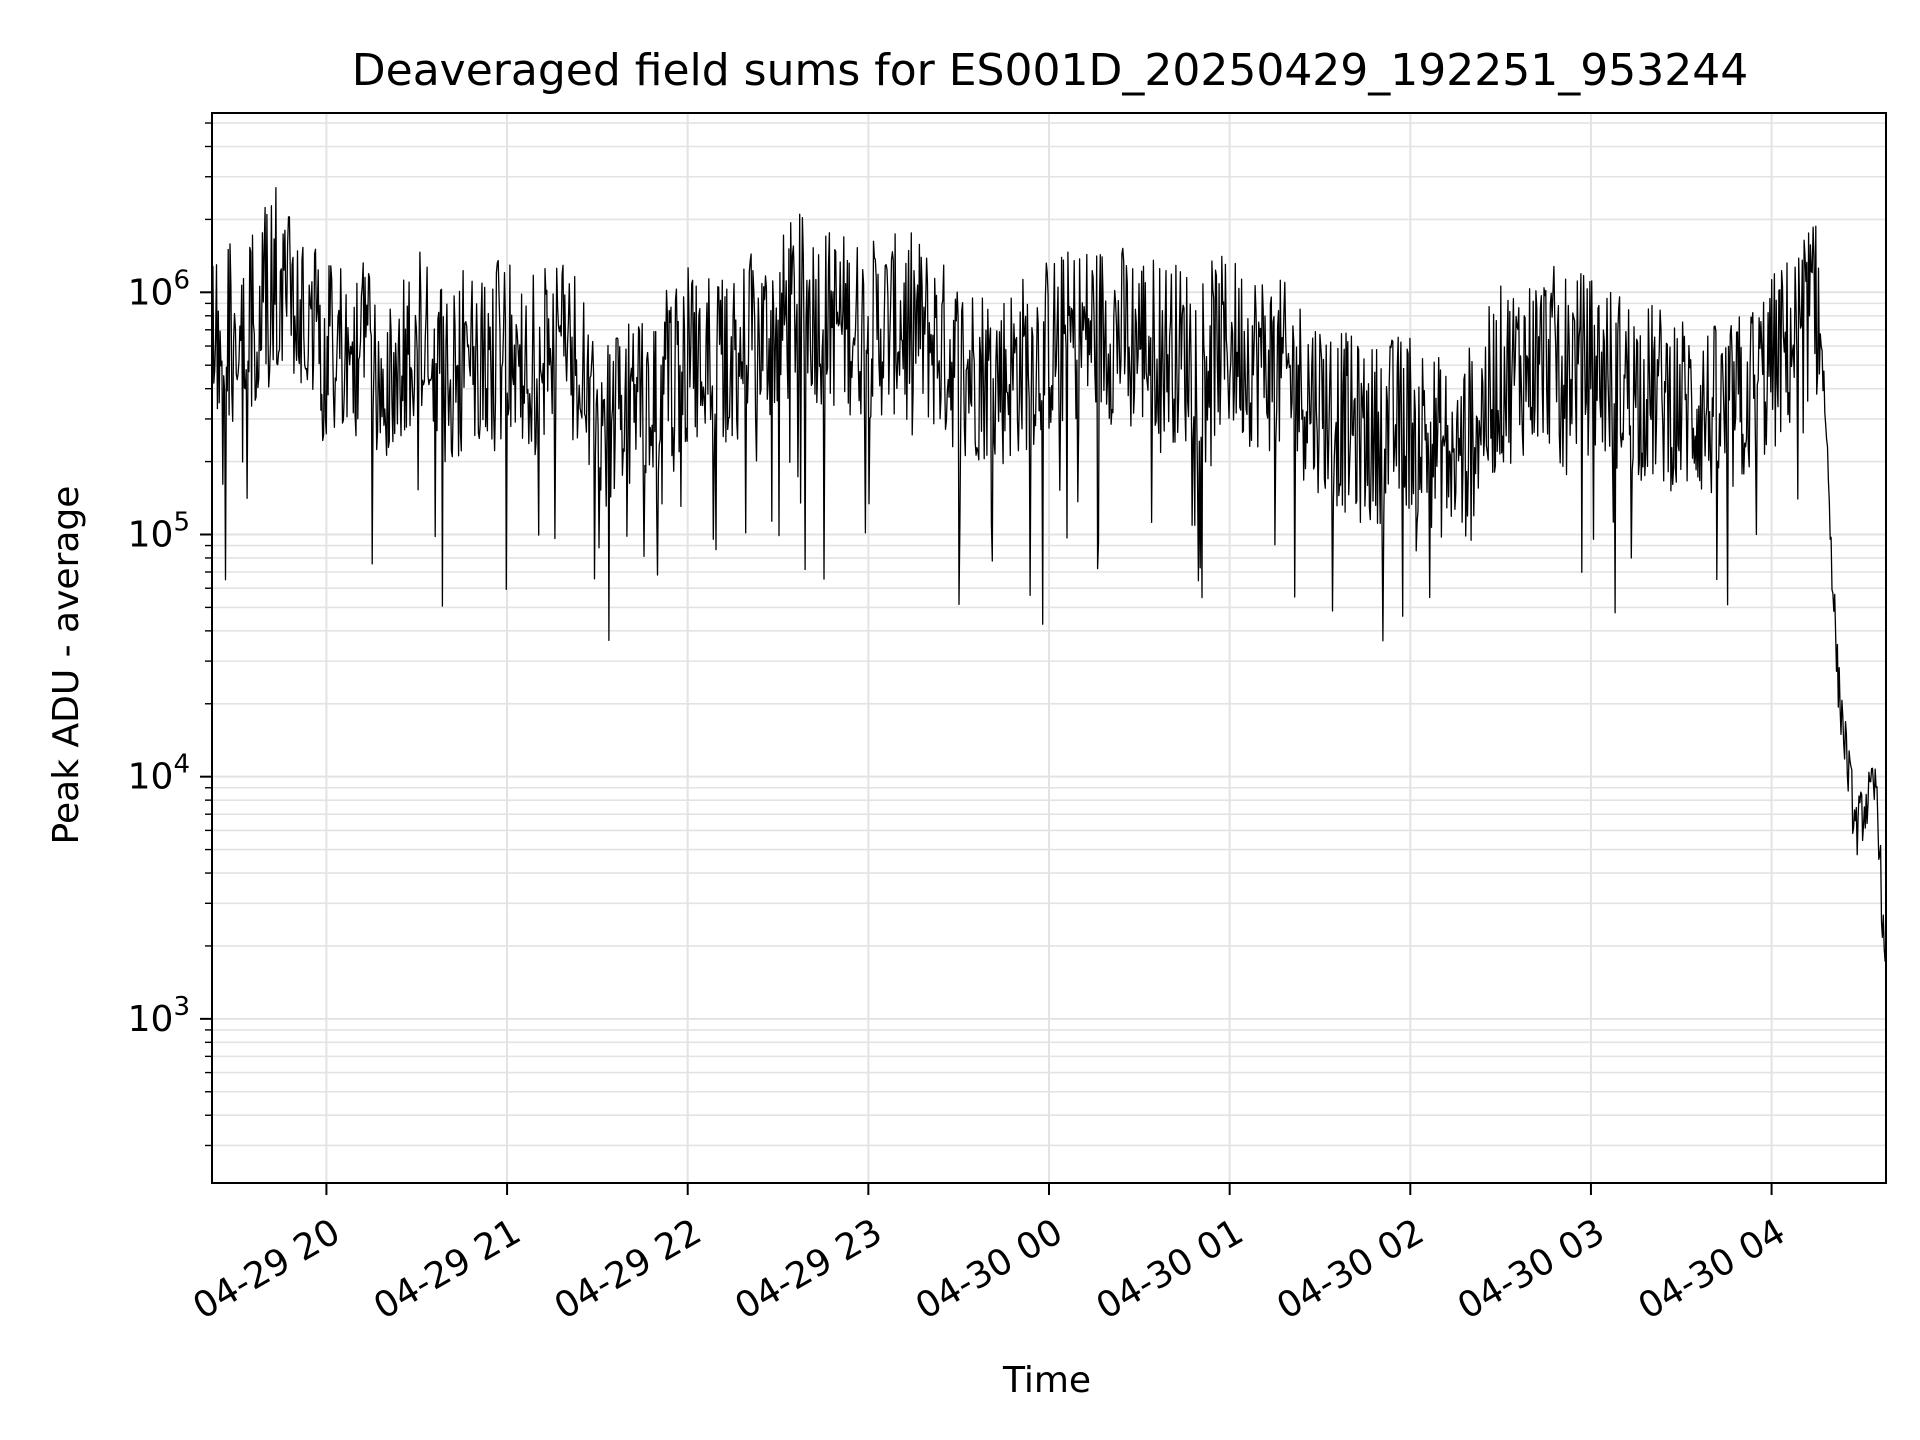  I want to click on x-axis-label: Time, so click(1046, 1380).